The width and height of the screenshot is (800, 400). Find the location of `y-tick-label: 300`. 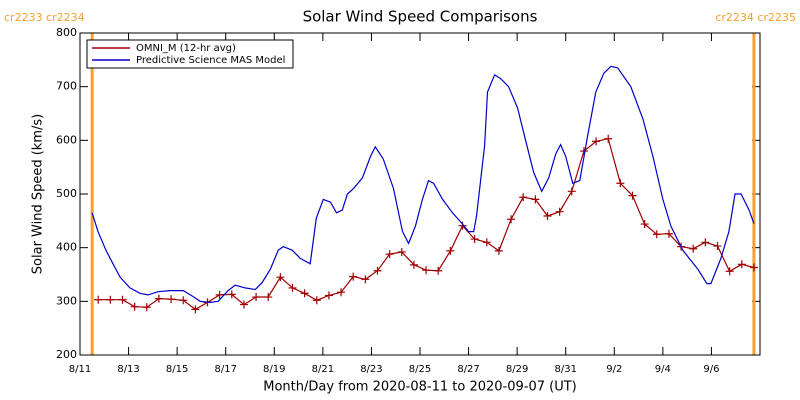

y-tick-label: 300 is located at coordinates (66, 300).